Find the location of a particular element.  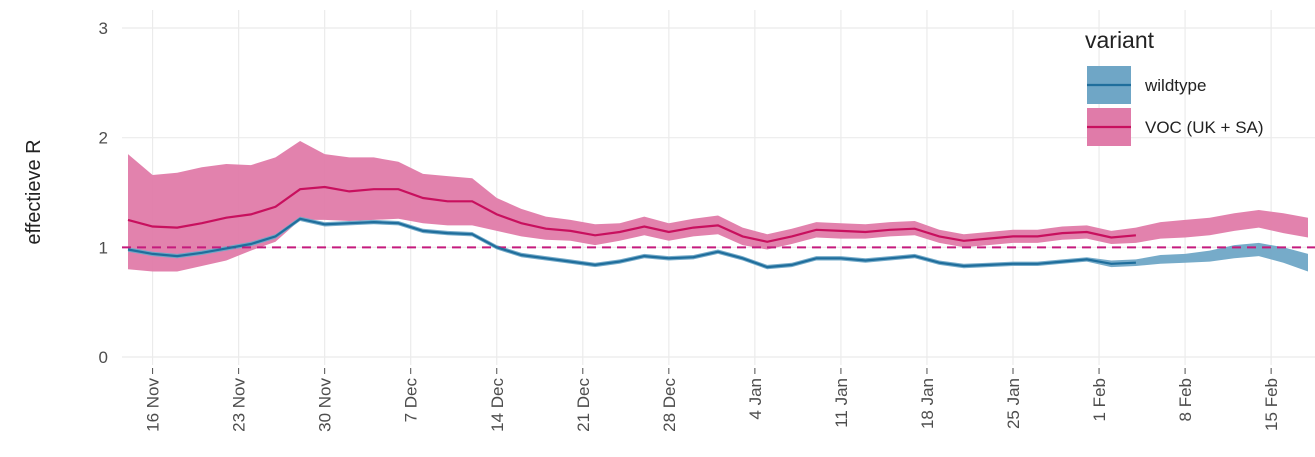

x-tick-label: 21 Dec is located at coordinates (583, 405).